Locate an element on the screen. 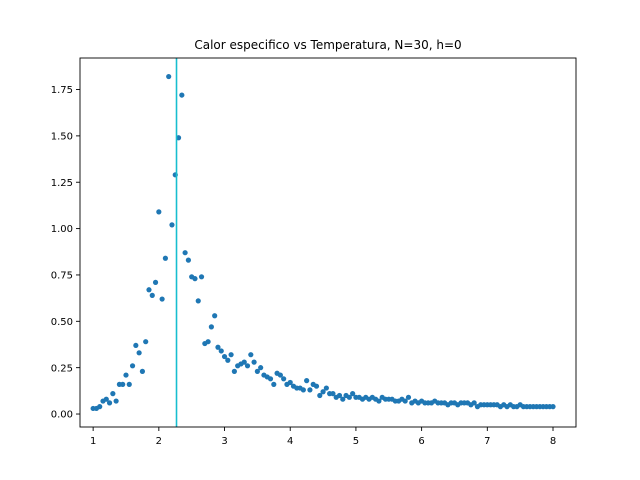 This screenshot has width=640, height=480. y-tick-label: 0.75 is located at coordinates (62, 276).